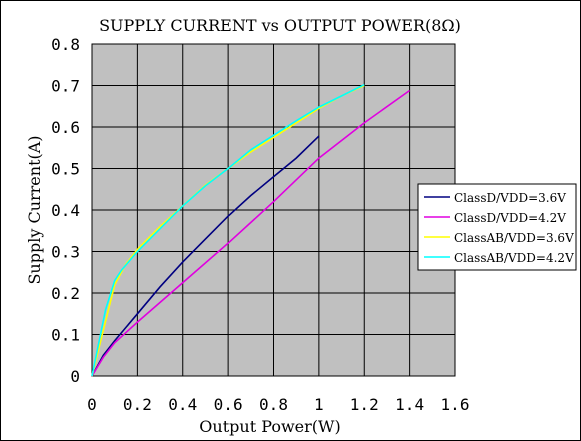  What do you see at coordinates (273, 404) in the screenshot?
I see `x-tick-label: 0.8` at bounding box center [273, 404].